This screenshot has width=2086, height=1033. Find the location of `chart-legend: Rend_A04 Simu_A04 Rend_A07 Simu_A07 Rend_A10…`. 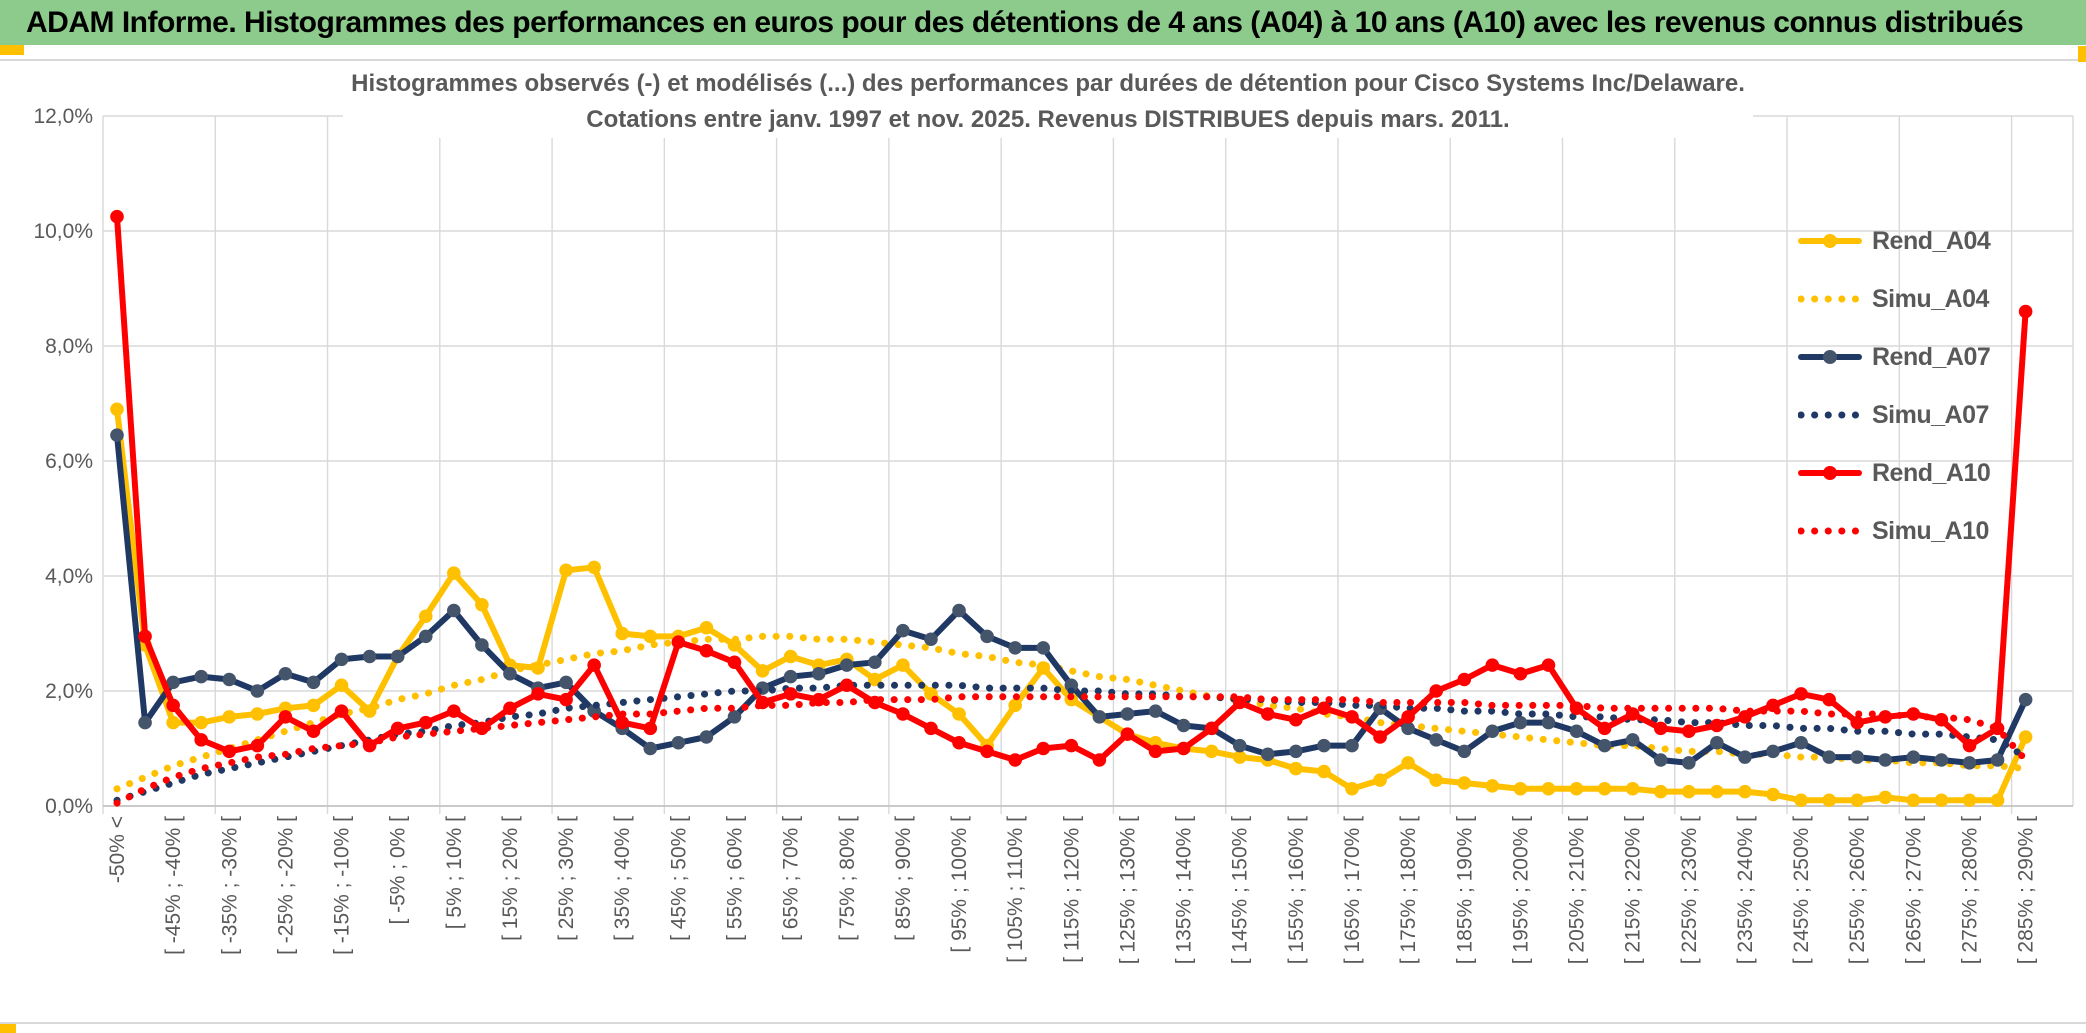

chart-legend: Rend_A04 Simu_A04 Rend_A07 Simu_A07 Rend_A10… is located at coordinates (1894, 386).